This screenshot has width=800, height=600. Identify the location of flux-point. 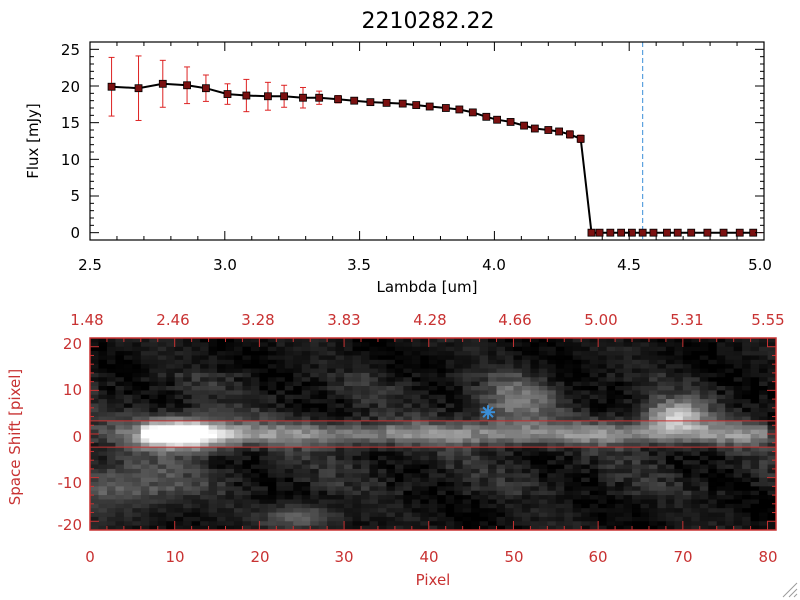
(723, 232).